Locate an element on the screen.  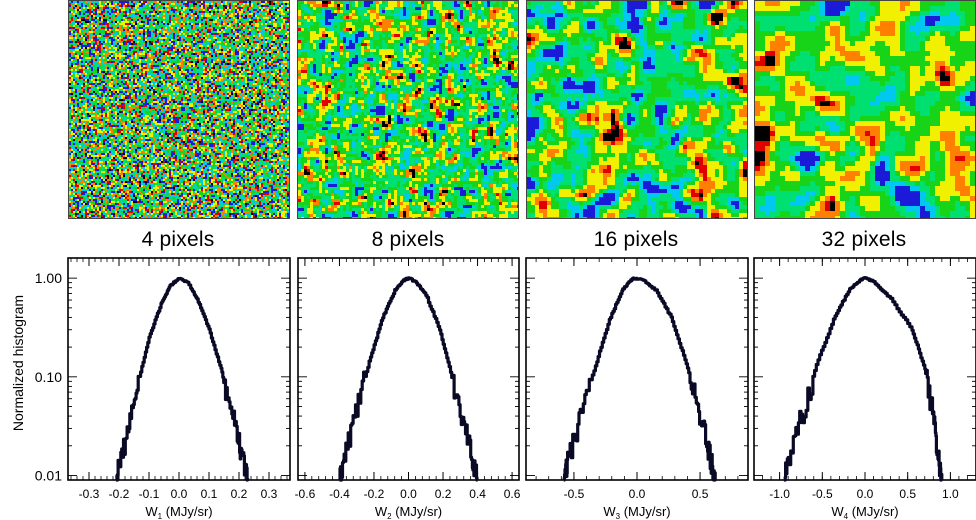
histogram-panel-2: -0.6 -0.4 -0.2 0.0 0.2 0.4 0.6 W2 (MJy/sr) is located at coordinates (408, 388).